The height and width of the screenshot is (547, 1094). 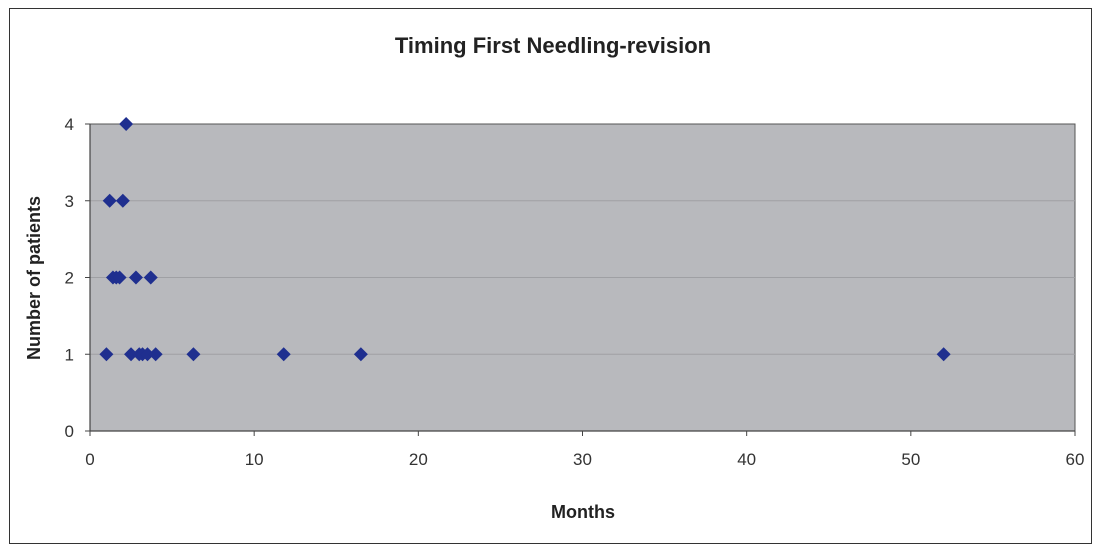 I want to click on x-tick-label: 0, so click(x=89, y=459).